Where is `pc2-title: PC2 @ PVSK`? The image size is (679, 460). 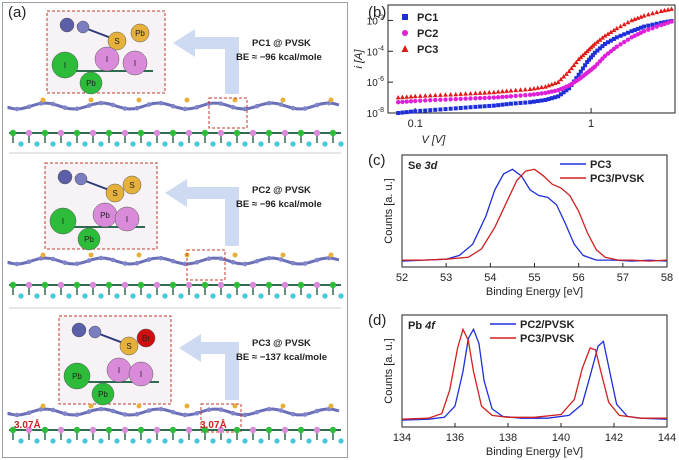 pc2-title: PC2 @ PVSK is located at coordinates (281, 190).